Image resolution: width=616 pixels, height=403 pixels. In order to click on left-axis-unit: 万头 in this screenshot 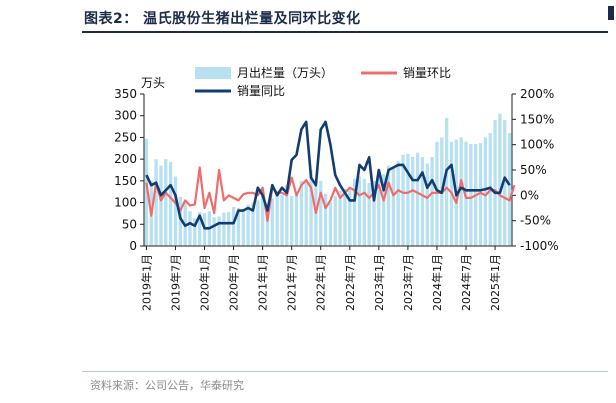, I will do `click(153, 83)`.